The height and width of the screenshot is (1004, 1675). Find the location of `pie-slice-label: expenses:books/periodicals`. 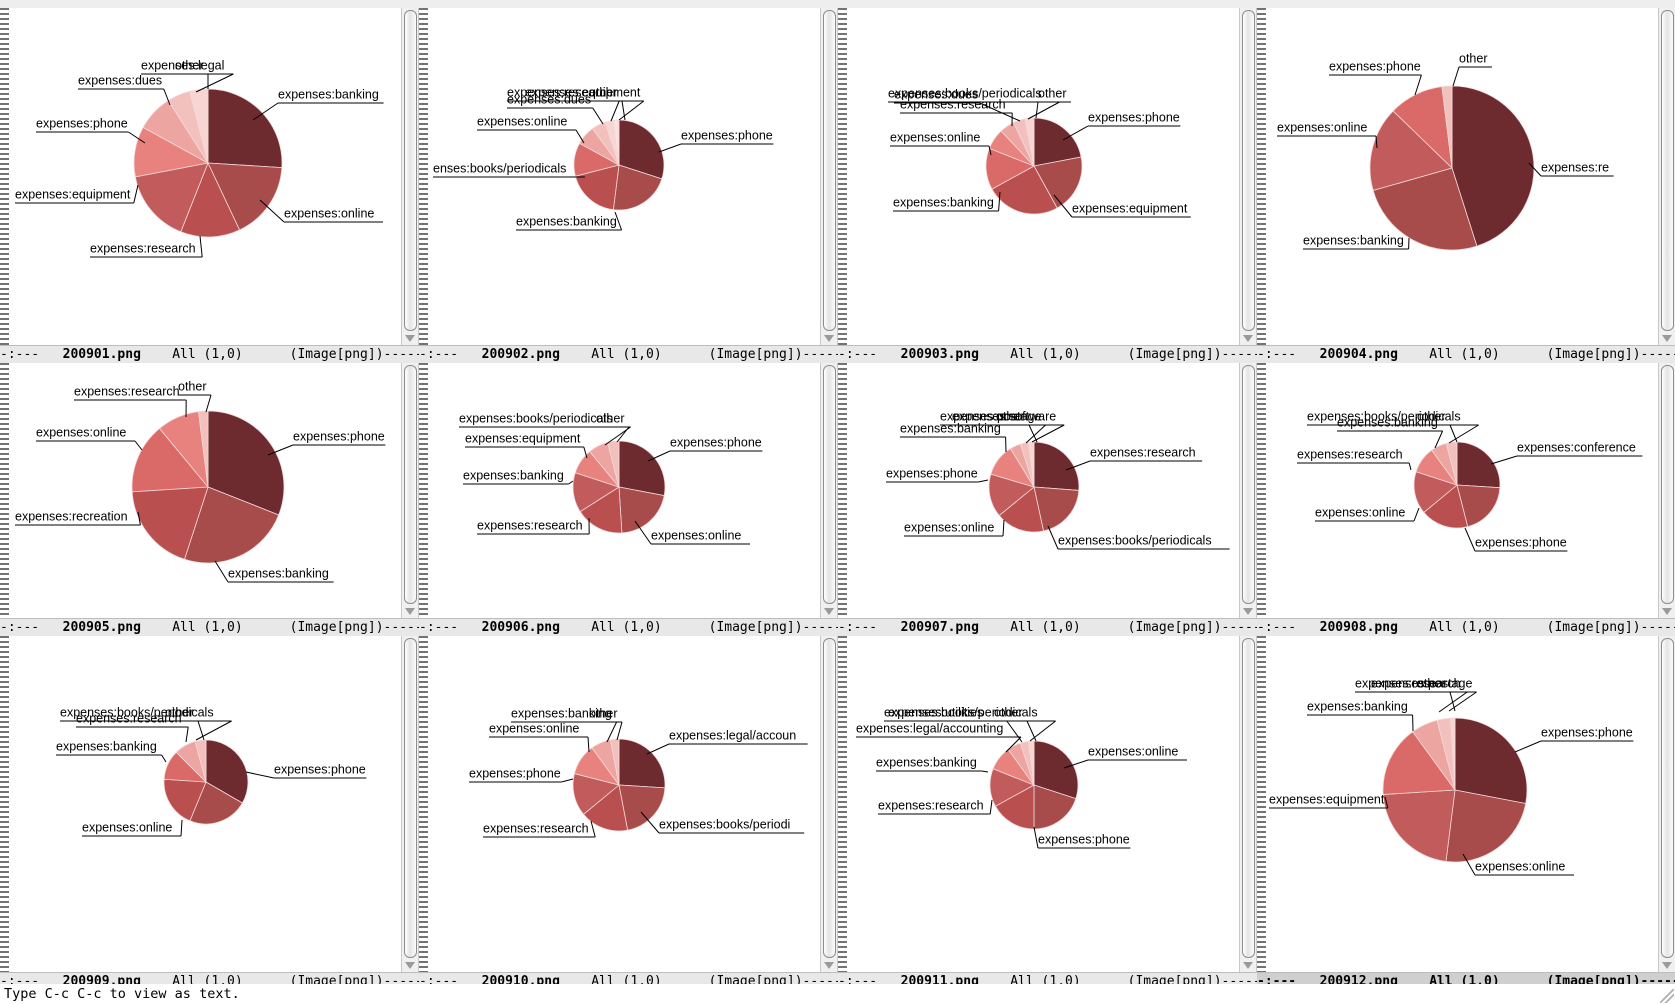

pie-slice-label: expenses:books/periodicals is located at coordinates (961, 712).